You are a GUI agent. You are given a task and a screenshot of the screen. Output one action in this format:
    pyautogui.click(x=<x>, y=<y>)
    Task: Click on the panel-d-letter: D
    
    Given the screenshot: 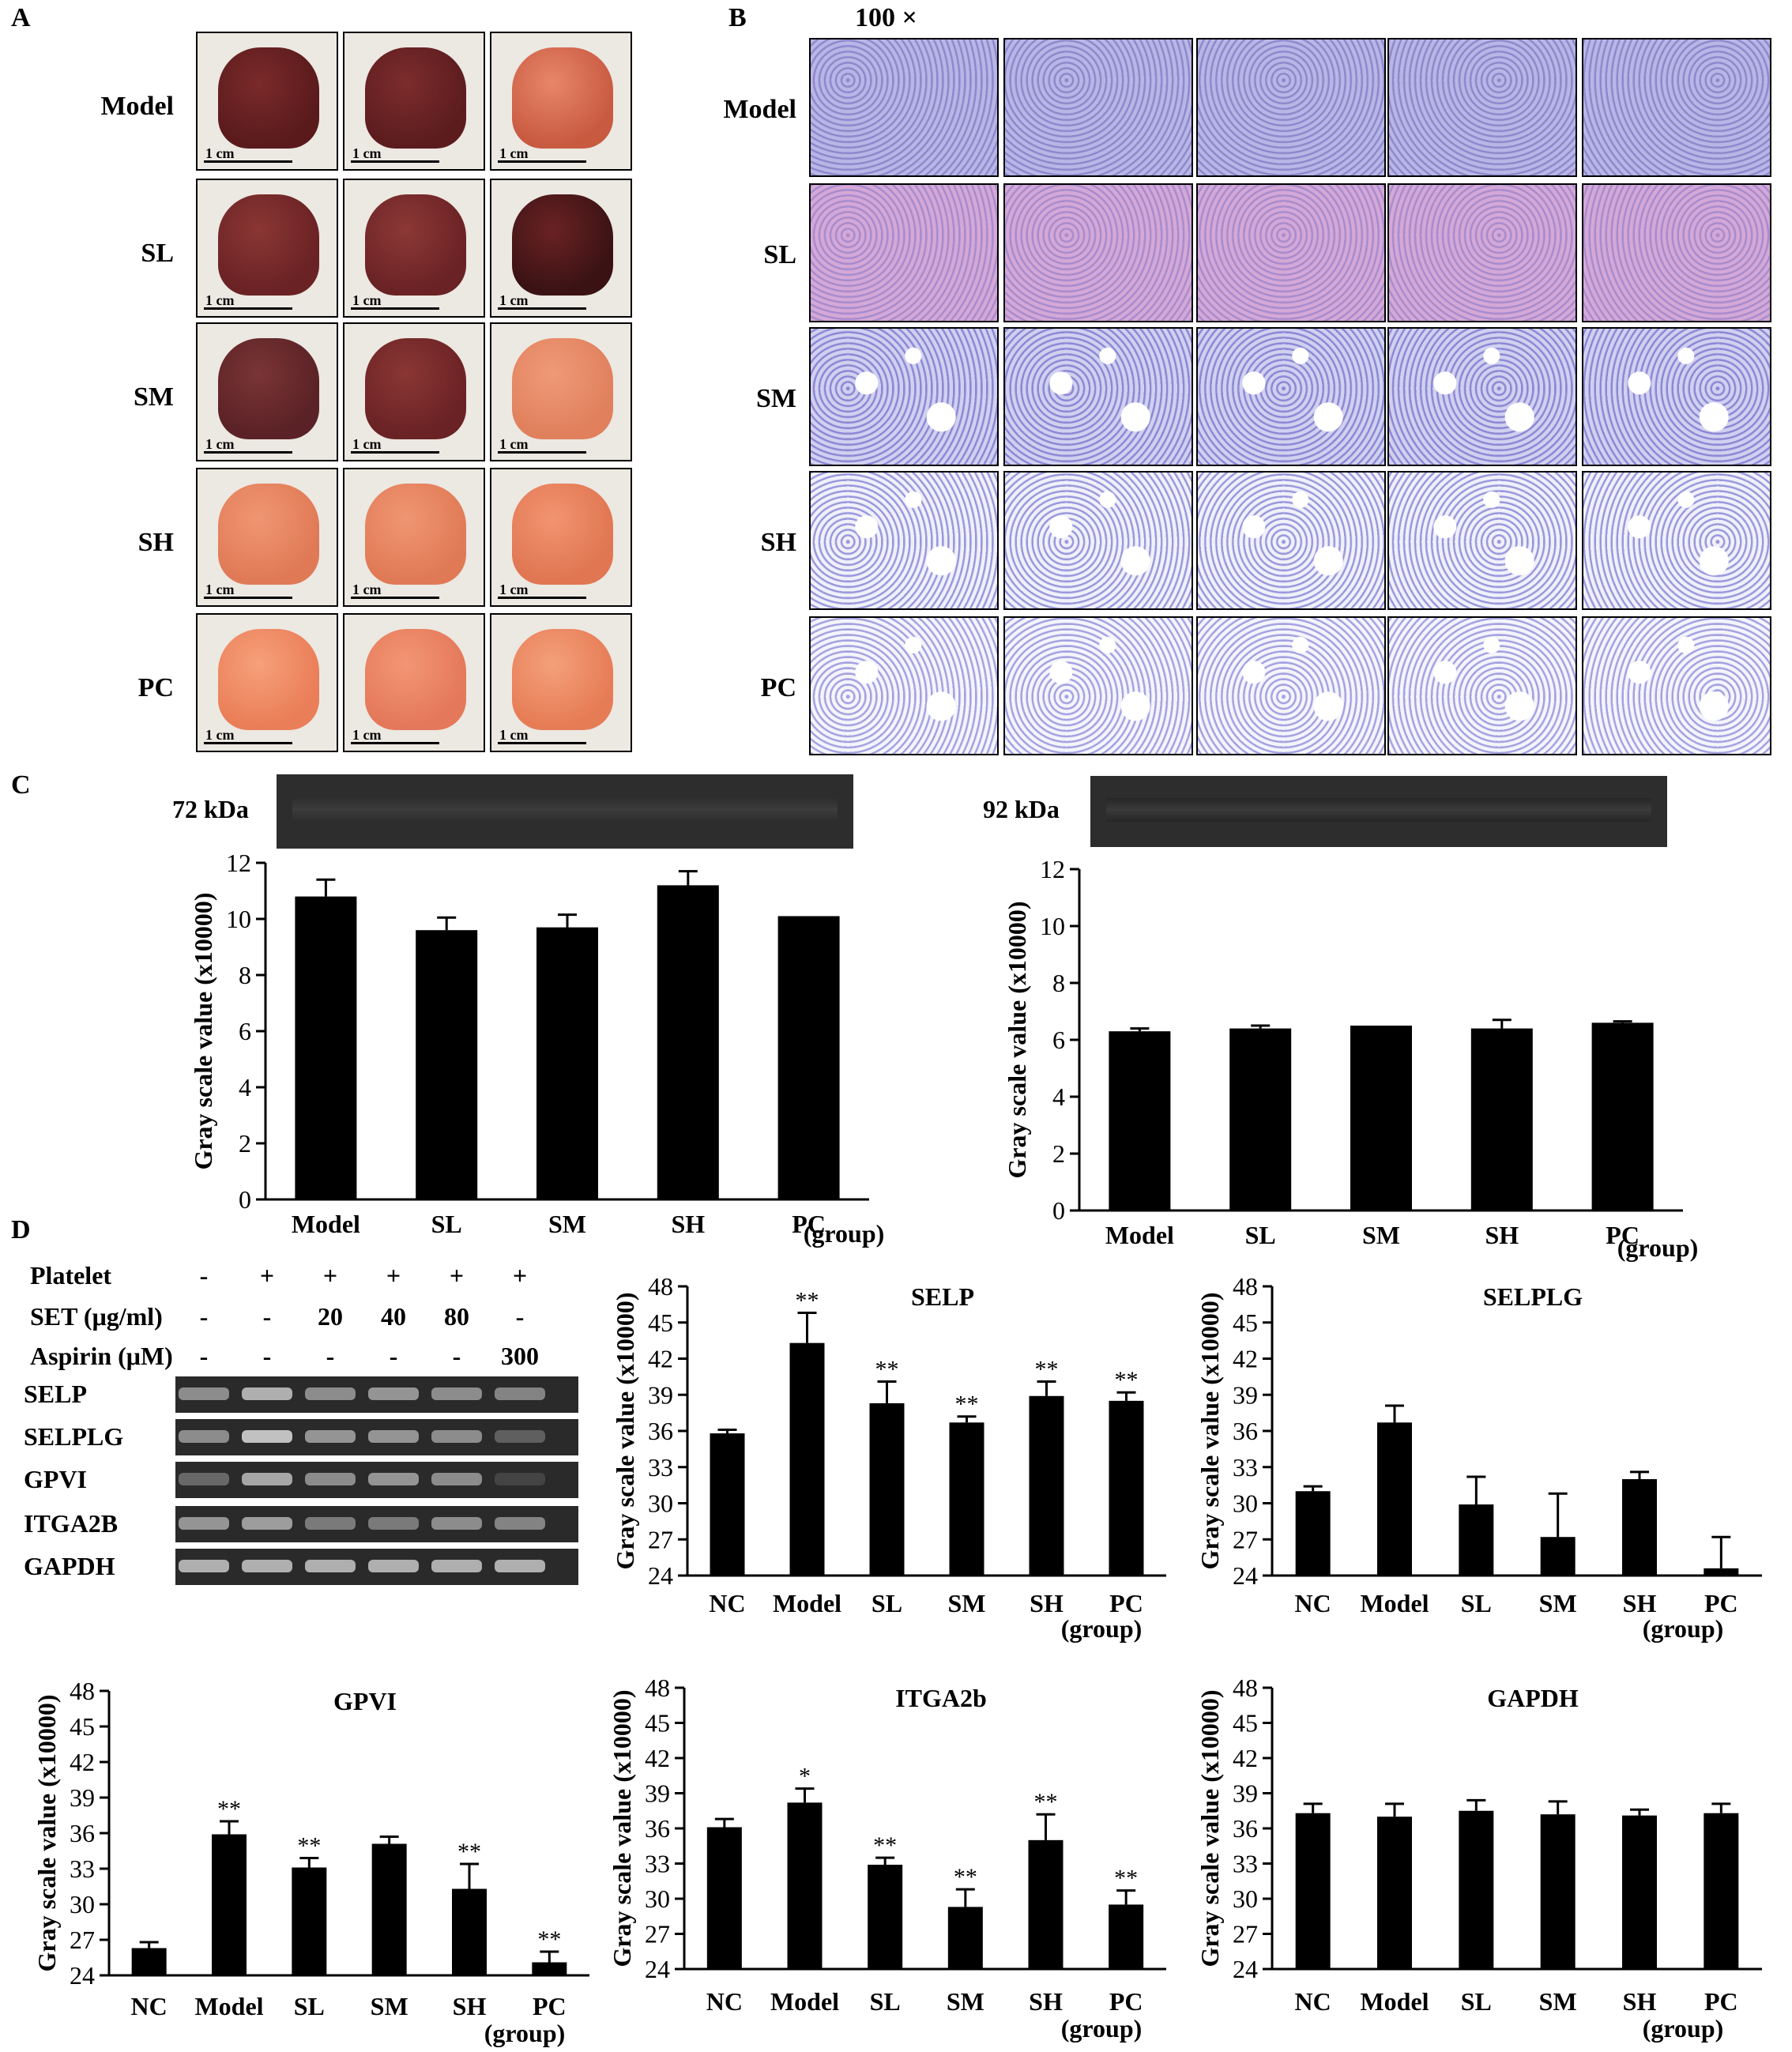 What is the action you would take?
    pyautogui.click(x=21, y=1229)
    